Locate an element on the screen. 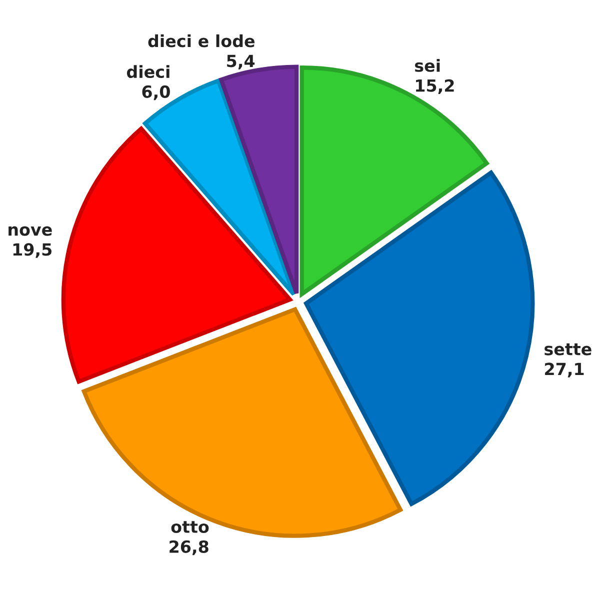  data-label: 6,0 is located at coordinates (156, 92).